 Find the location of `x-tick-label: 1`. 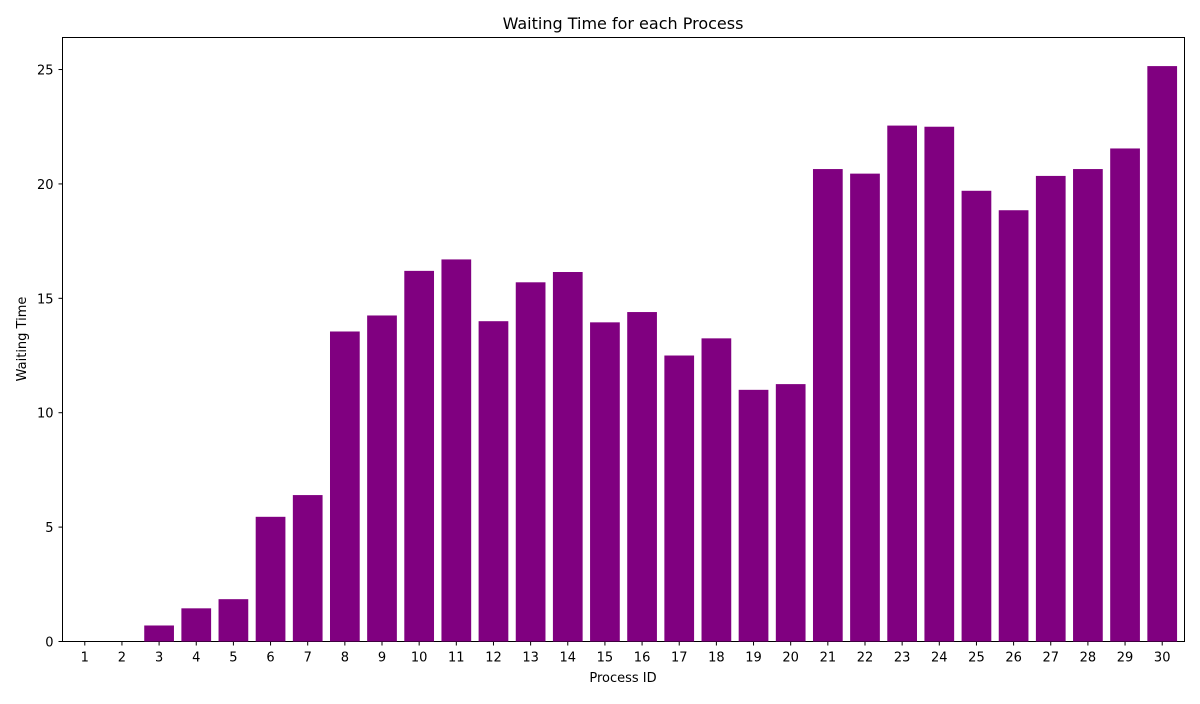

x-tick-label: 1 is located at coordinates (85, 658).